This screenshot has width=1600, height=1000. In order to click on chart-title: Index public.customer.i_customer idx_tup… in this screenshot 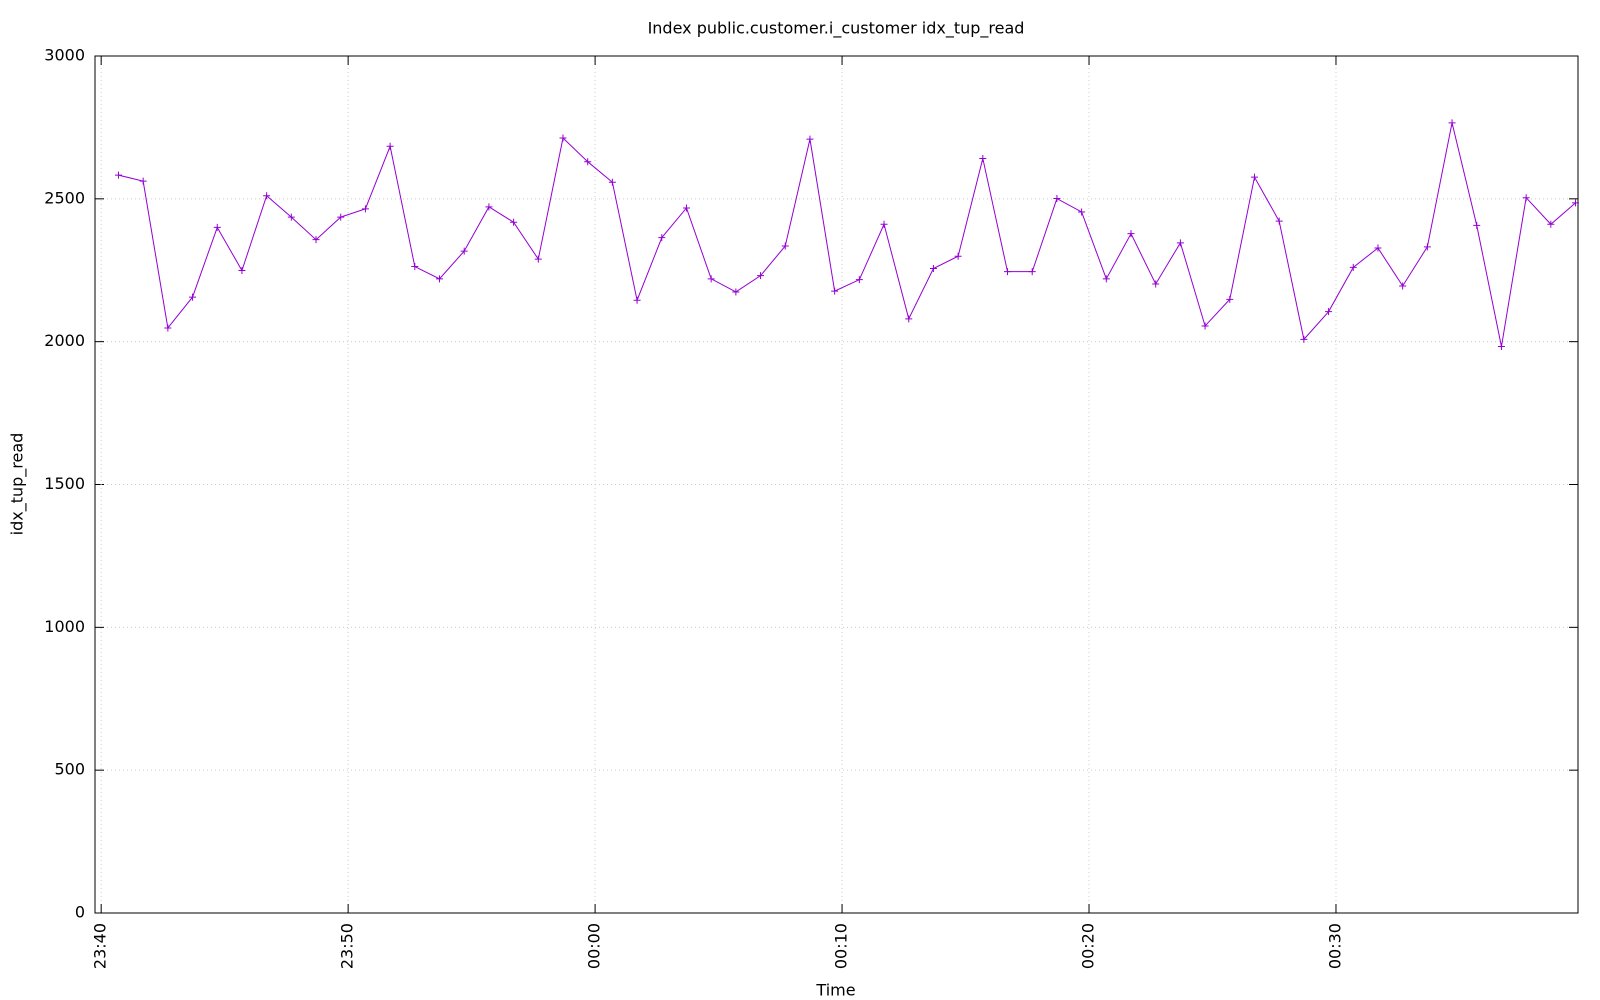, I will do `click(836, 29)`.